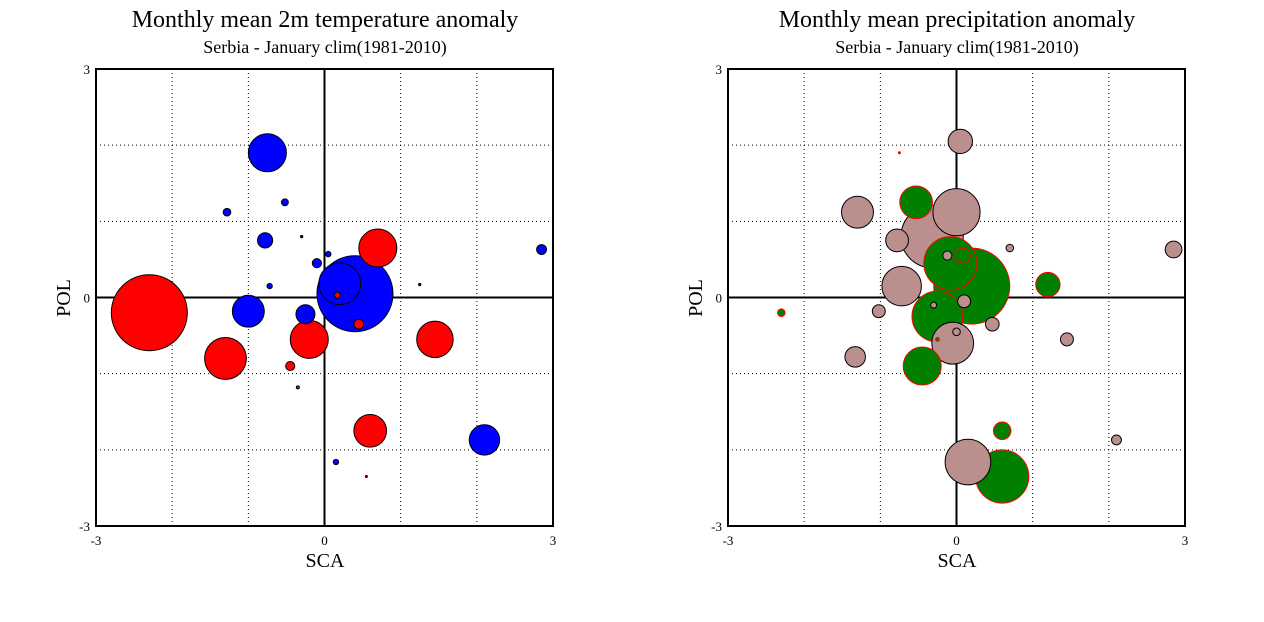 This screenshot has width=1264, height=622. I want to click on chart-title: Monthly mean precipitation anomaly, so click(957, 20).